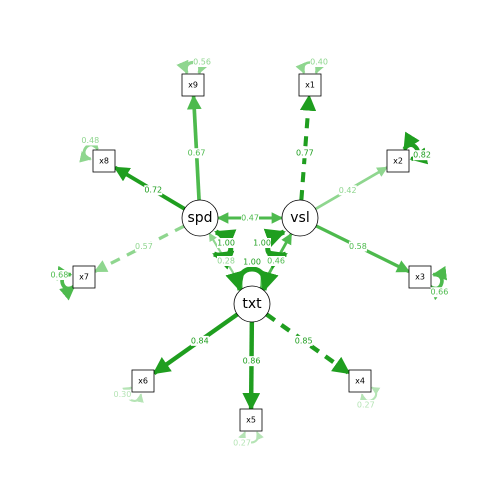 This screenshot has height=504, width=504. I want to click on manifest-node-x7, so click(84, 277).